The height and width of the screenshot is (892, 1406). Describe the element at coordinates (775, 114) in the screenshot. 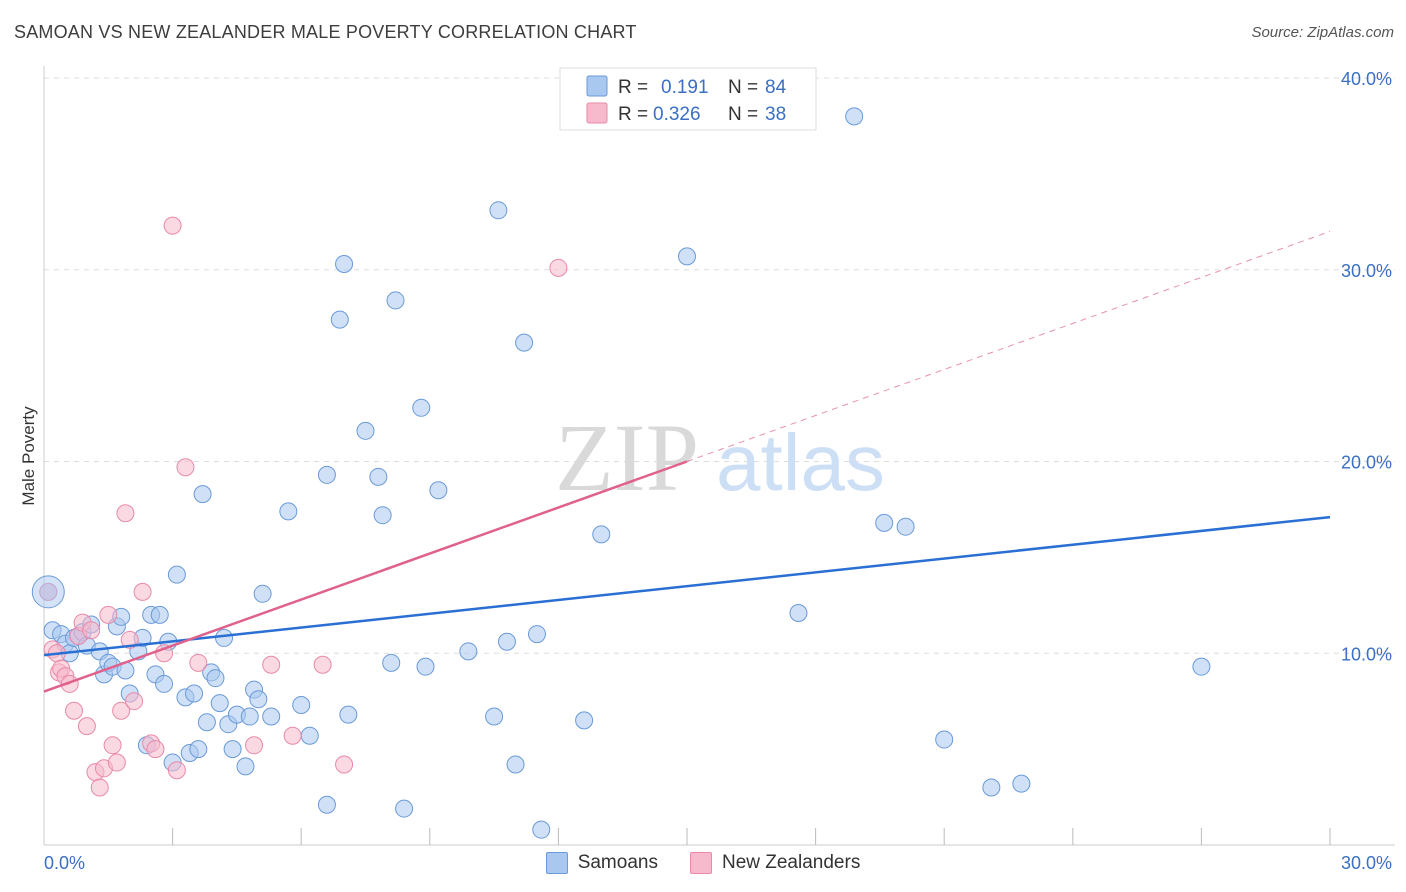

I see `nz-n-value: 38` at that location.